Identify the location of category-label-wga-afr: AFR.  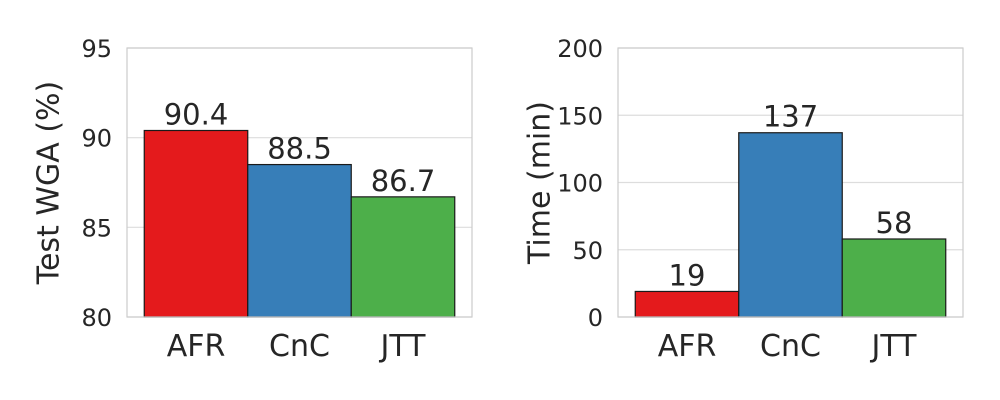
(196, 346).